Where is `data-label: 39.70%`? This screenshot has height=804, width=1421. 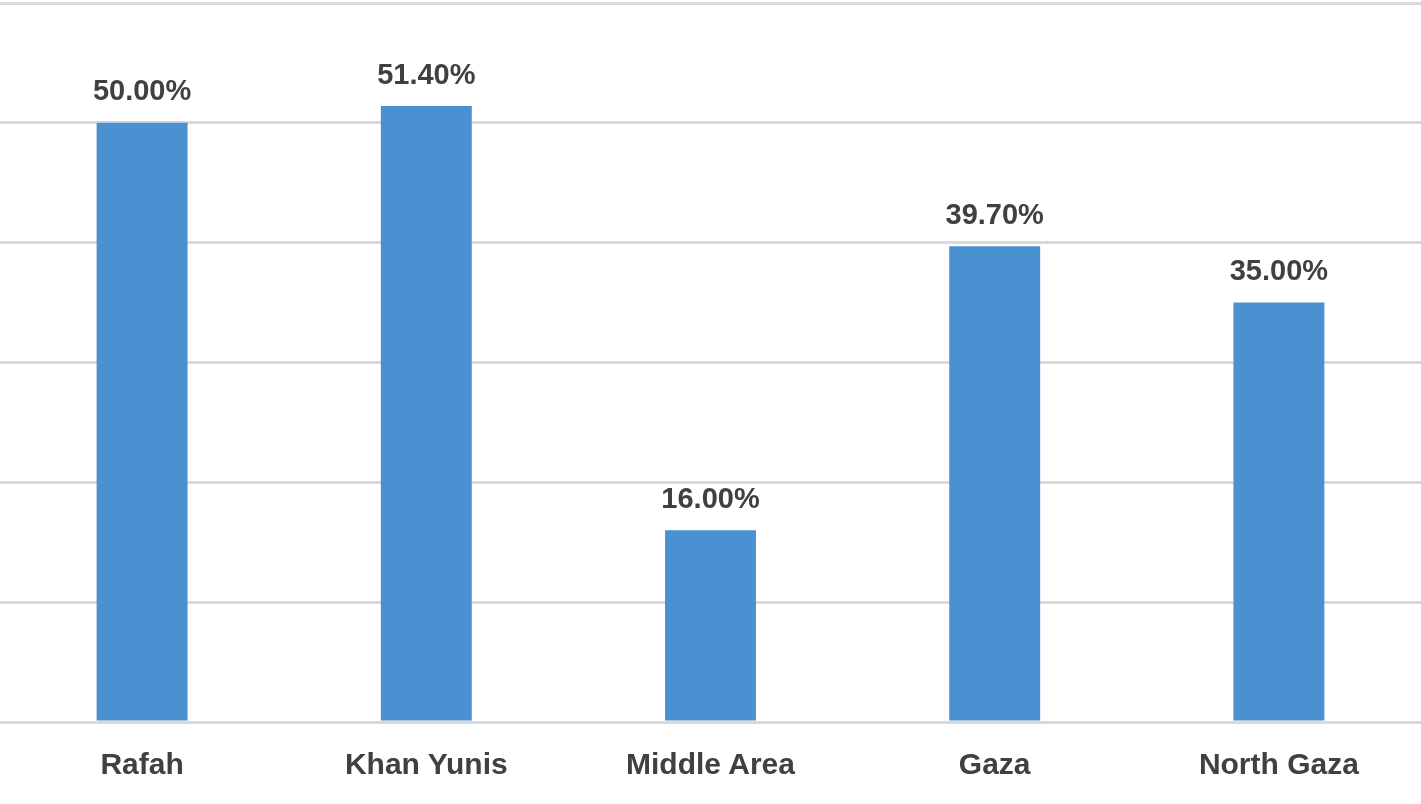
data-label: 39.70% is located at coordinates (995, 213).